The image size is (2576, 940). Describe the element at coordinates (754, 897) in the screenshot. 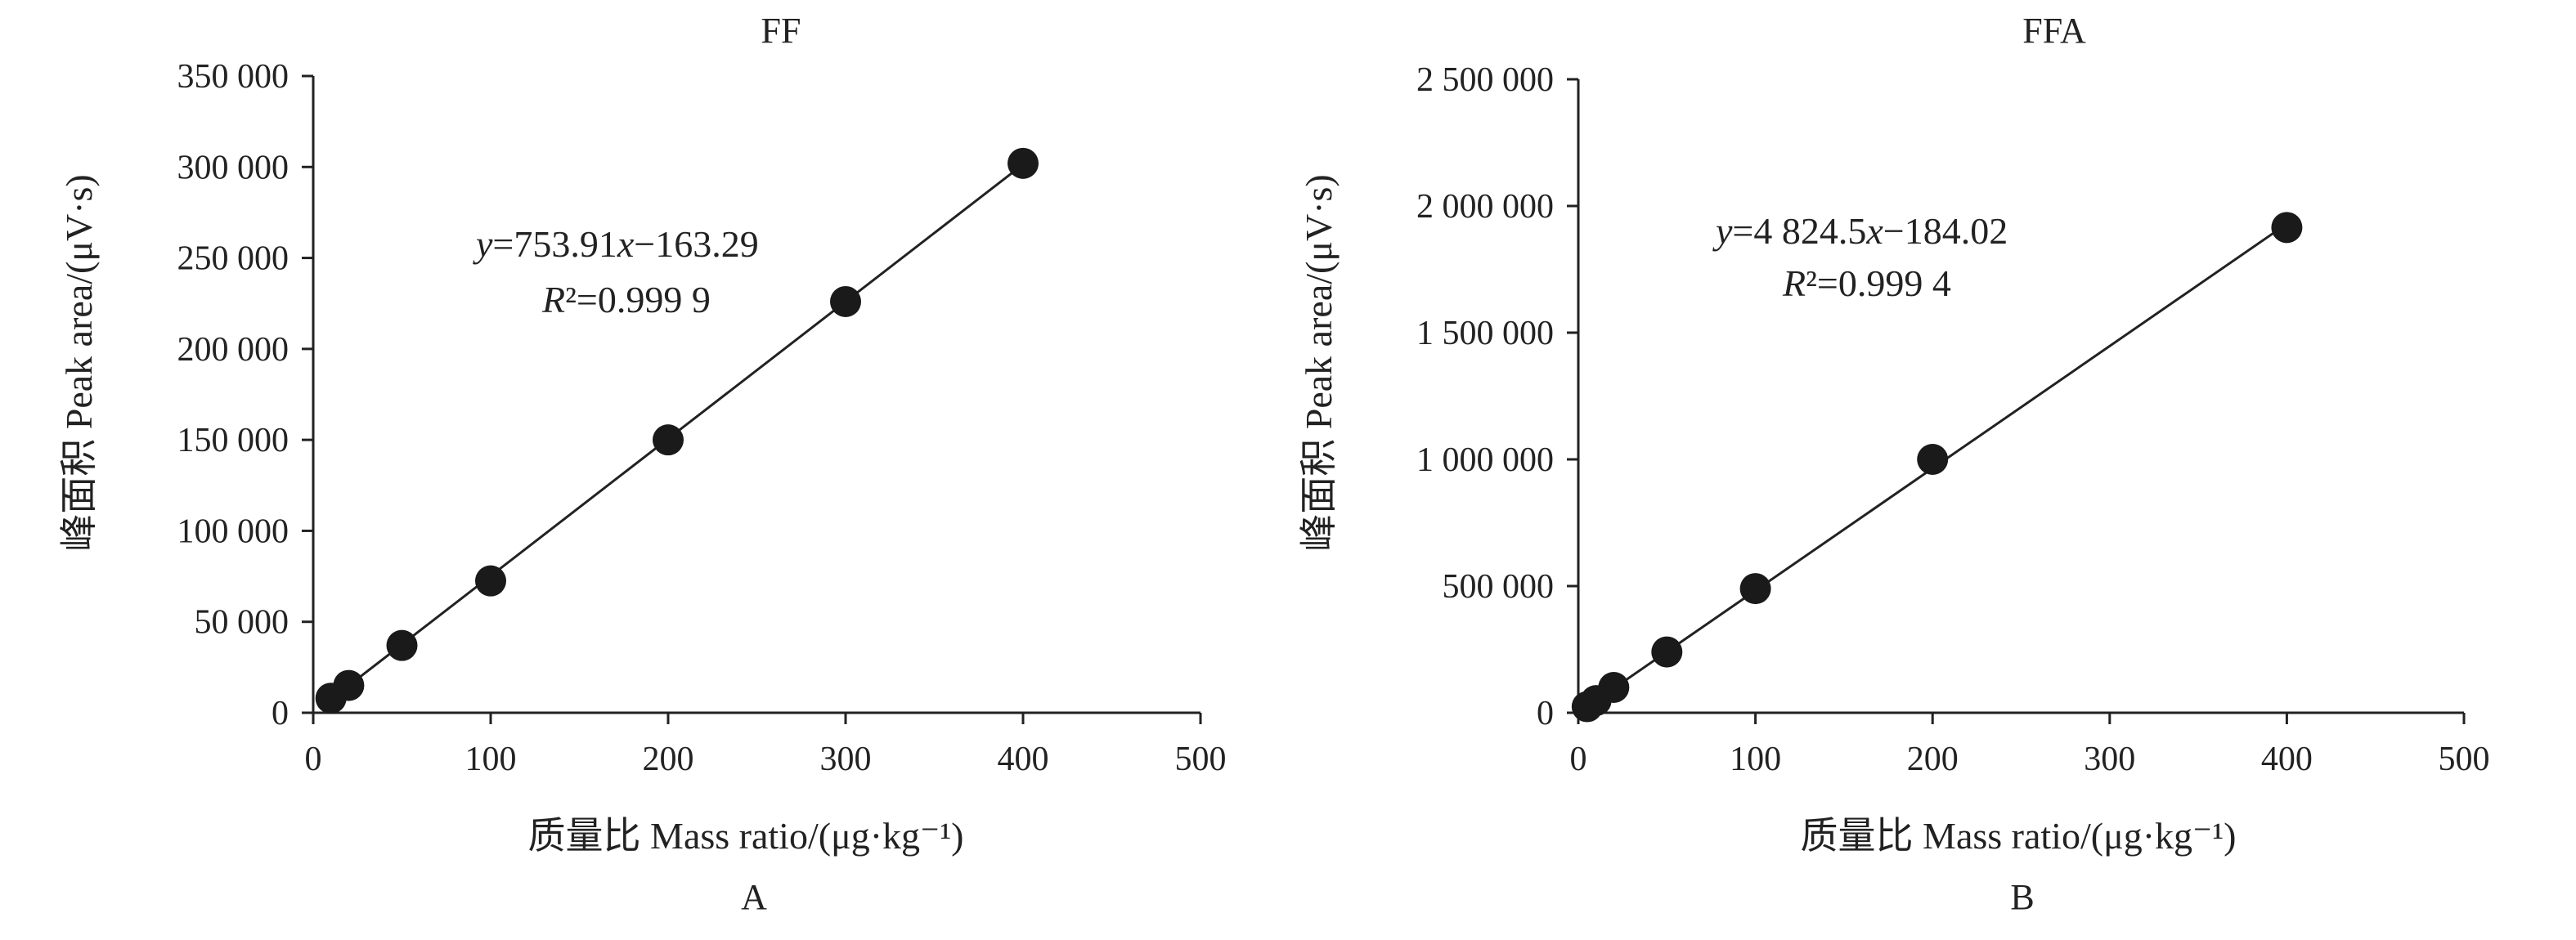

I see `panel-label: A` at that location.